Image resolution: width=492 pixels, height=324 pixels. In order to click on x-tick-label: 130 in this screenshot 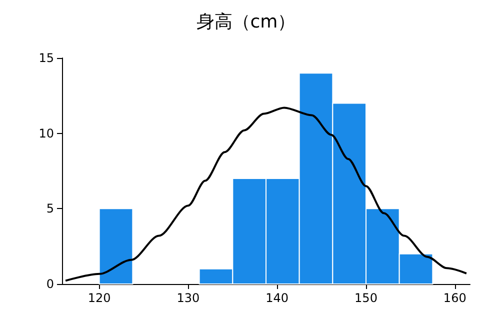, I will do `click(188, 298)`.